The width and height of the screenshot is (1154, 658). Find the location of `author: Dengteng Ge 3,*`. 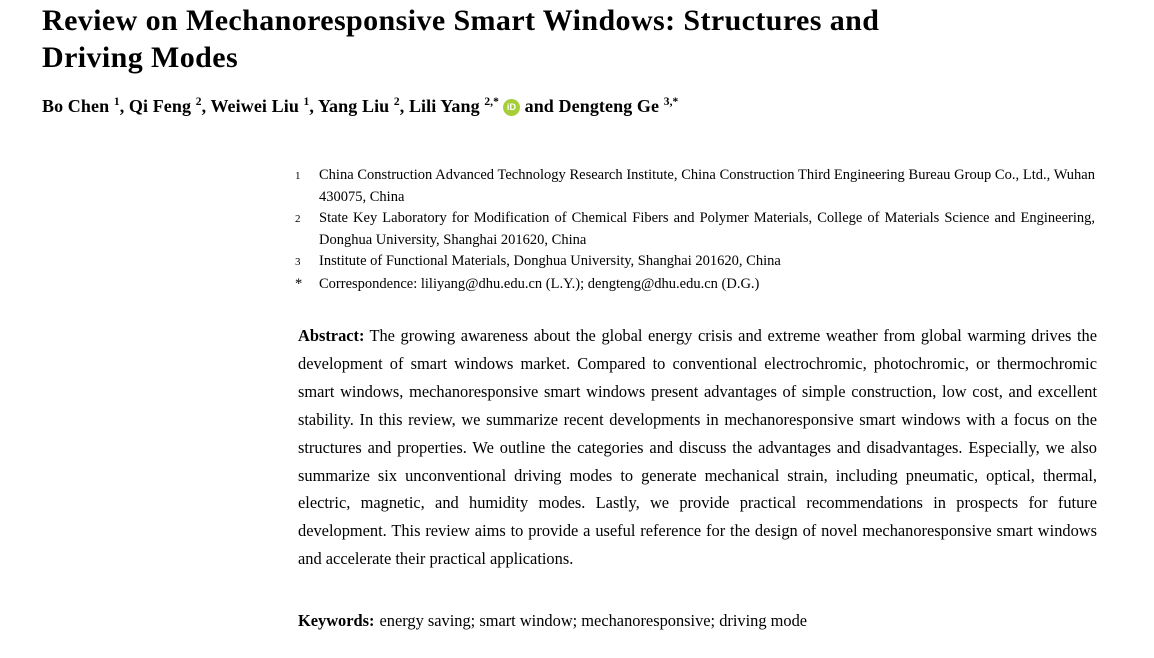

author: Dengteng Ge 3,* is located at coordinates (619, 106).